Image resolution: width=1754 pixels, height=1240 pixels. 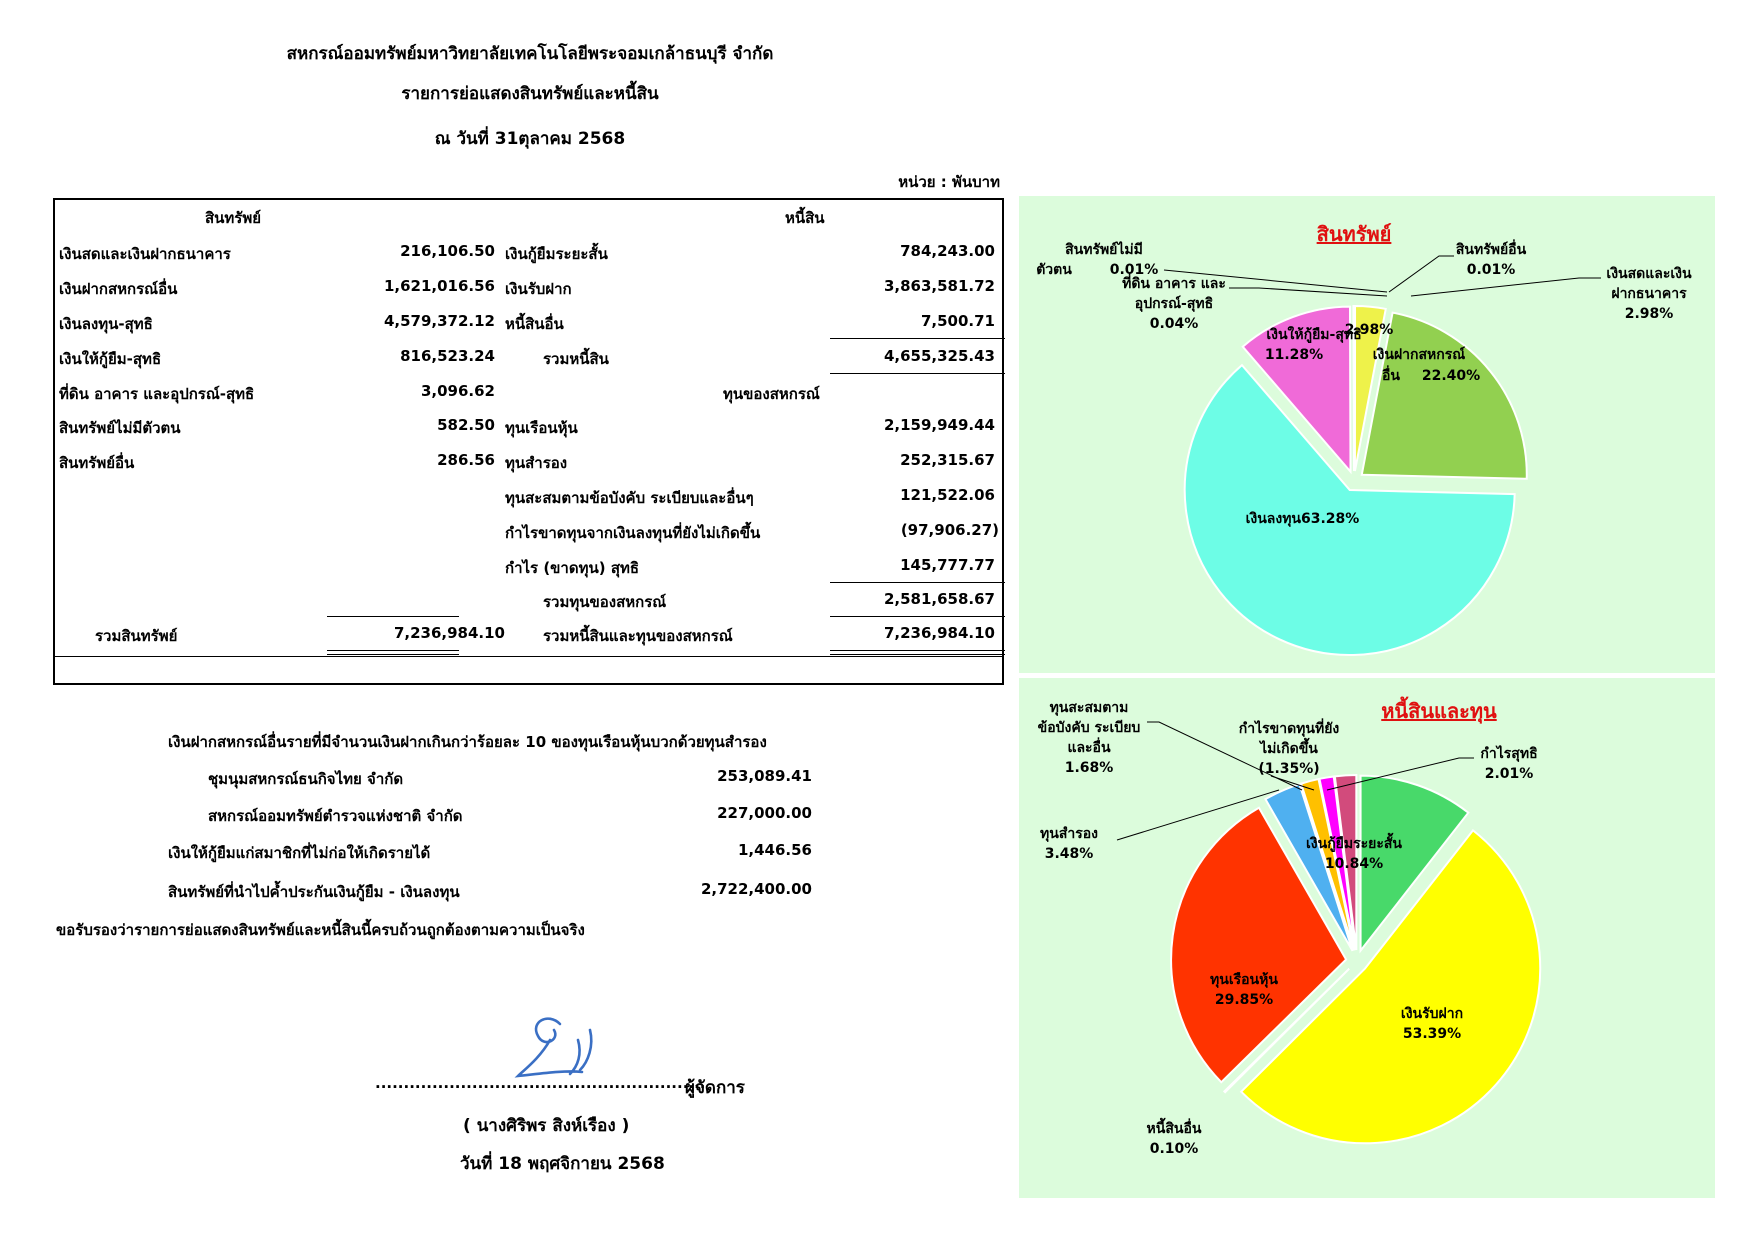 I want to click on equity-total-value: 2,581,658.67, so click(x=939, y=599).